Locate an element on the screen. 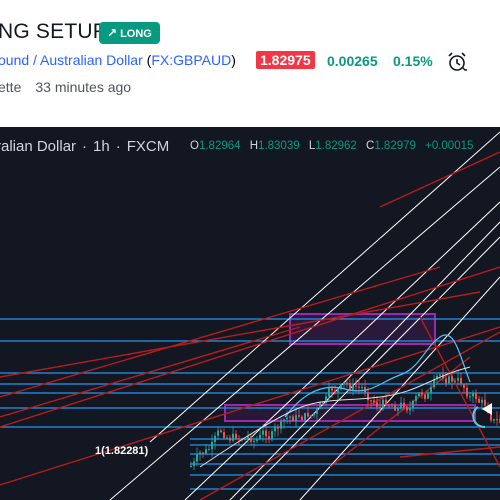 This screenshot has height=500, width=500. low-value: 1.82962 is located at coordinates (336, 146).